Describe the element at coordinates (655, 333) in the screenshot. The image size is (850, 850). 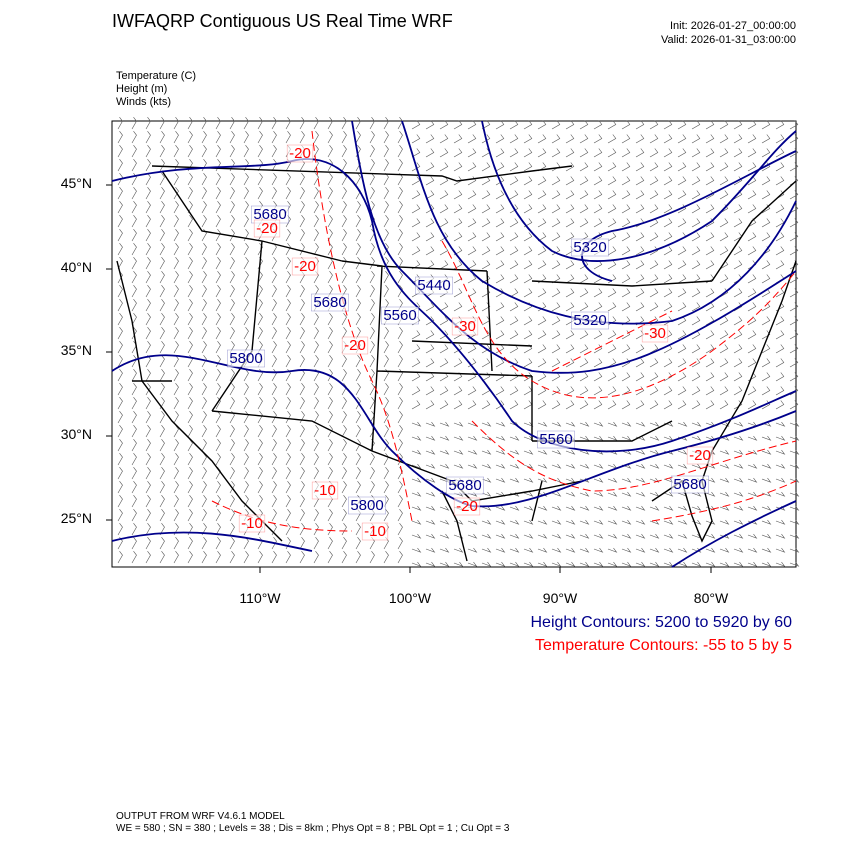
I see `temperature-contour-label: -30` at that location.